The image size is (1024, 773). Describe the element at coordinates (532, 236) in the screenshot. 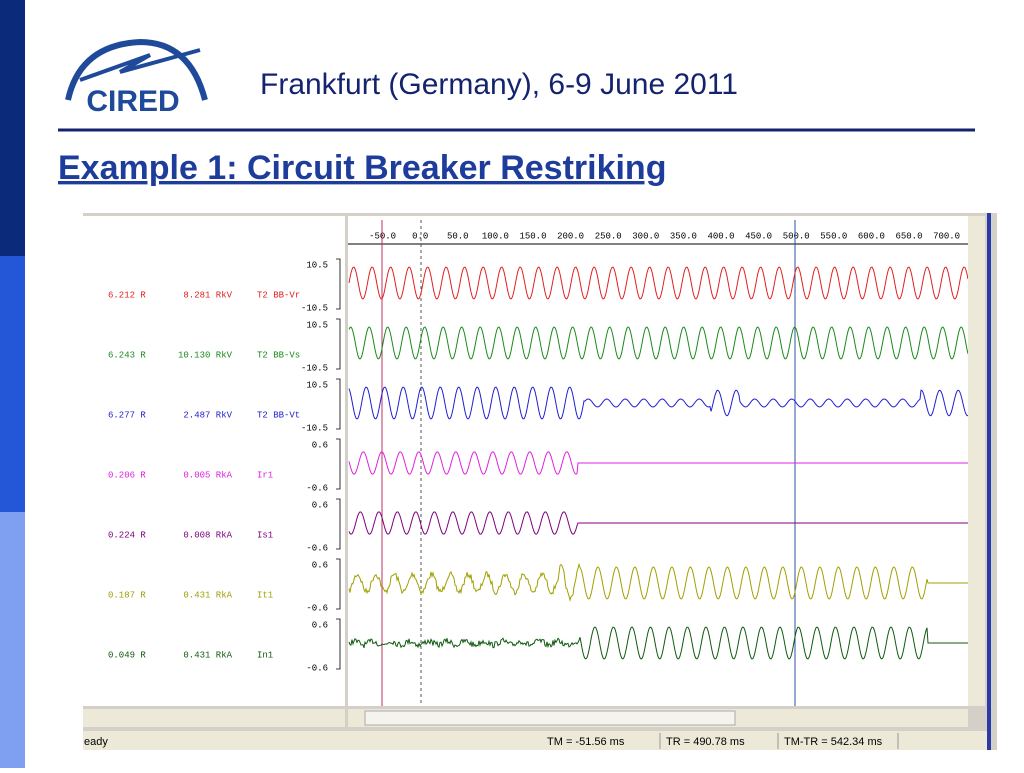

I see `time-label: 150.0` at that location.